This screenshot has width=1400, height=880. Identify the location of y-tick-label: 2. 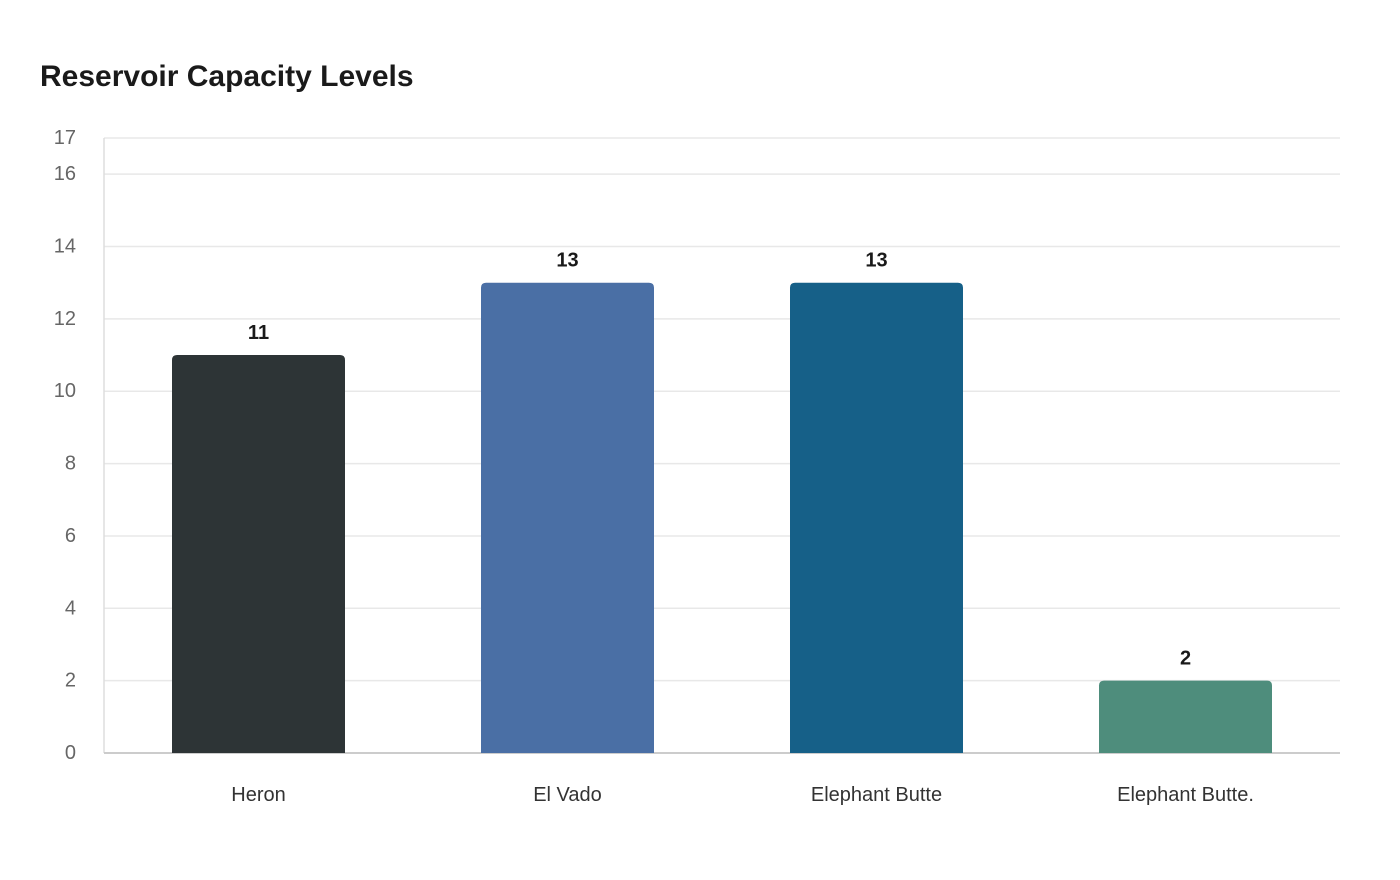
(70, 681).